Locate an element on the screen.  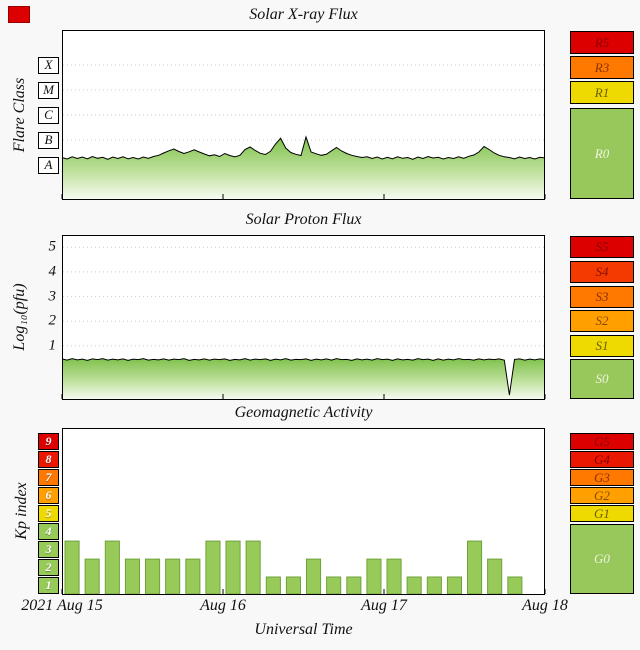
tick-label: 7 is located at coordinates (48, 477).